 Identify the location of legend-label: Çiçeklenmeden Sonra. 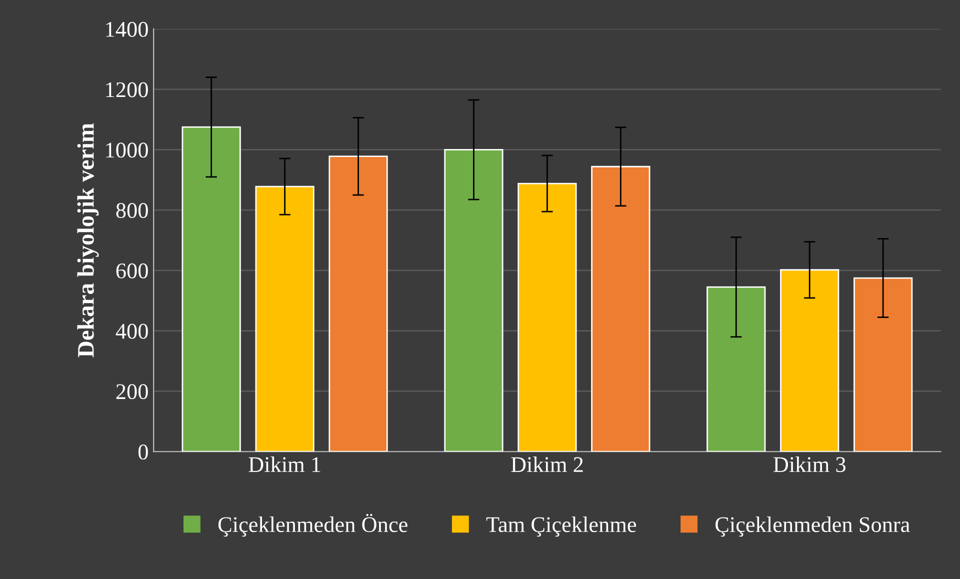
(813, 526).